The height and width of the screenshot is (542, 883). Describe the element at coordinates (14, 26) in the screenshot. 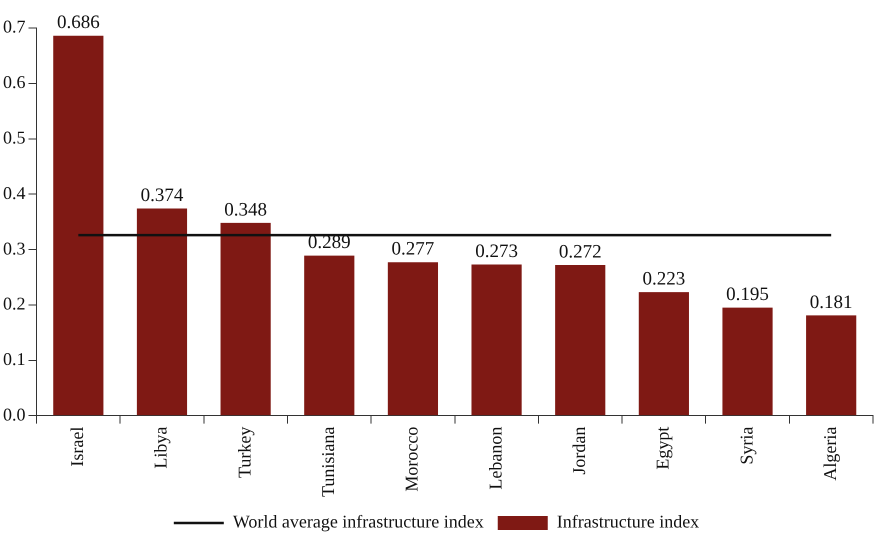

I see `text: 0.7` at that location.